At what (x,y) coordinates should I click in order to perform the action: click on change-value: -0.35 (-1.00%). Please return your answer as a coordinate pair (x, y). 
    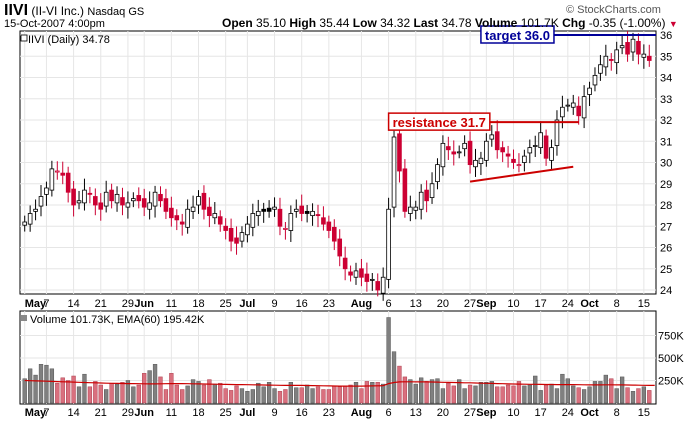
    Looking at the image, I should click on (627, 23).